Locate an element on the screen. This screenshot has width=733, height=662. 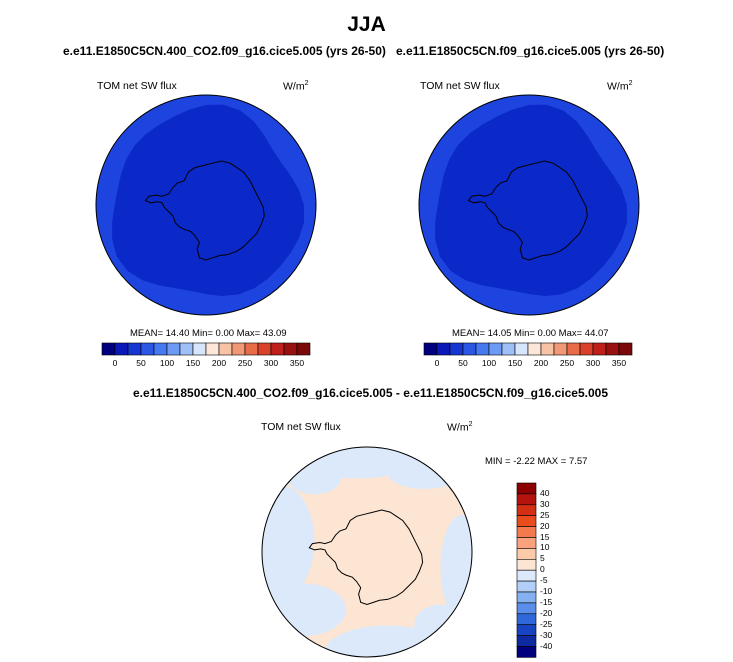
panel2-variable-label: TOM net SW flux is located at coordinates (460, 86).